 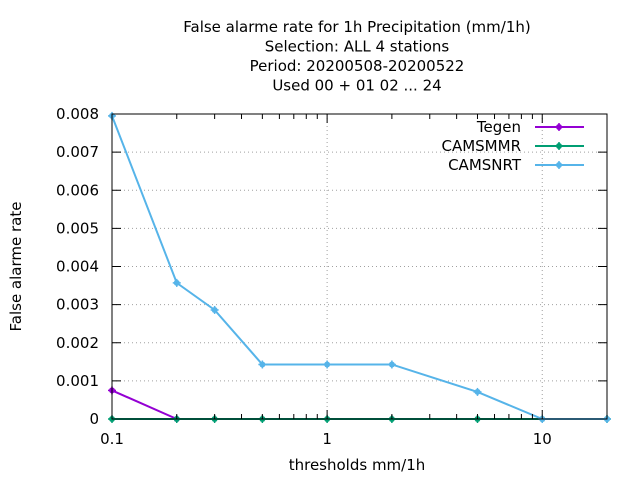 I want to click on y-tick-label: 0.005, so click(x=77, y=228).